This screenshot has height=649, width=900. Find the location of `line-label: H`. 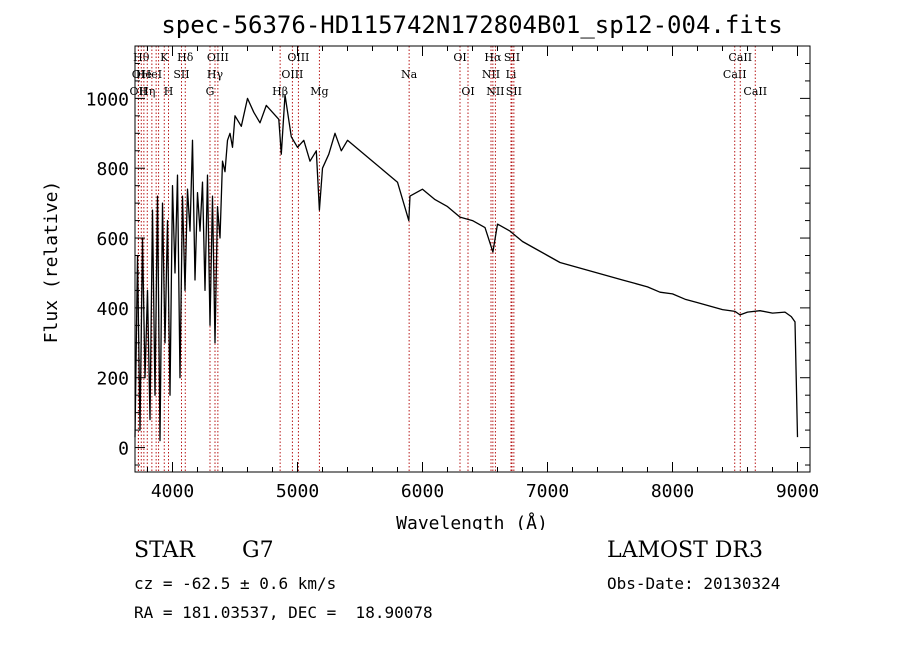

line-label: H is located at coordinates (169, 91).